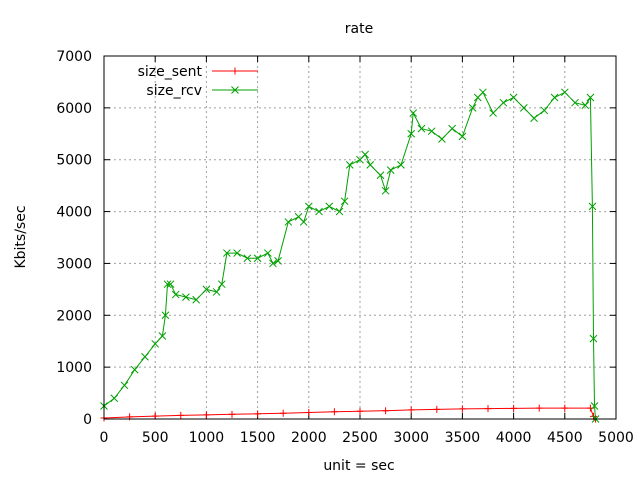 The height and width of the screenshot is (480, 640). I want to click on y-tick-label: 4000, so click(74, 213).